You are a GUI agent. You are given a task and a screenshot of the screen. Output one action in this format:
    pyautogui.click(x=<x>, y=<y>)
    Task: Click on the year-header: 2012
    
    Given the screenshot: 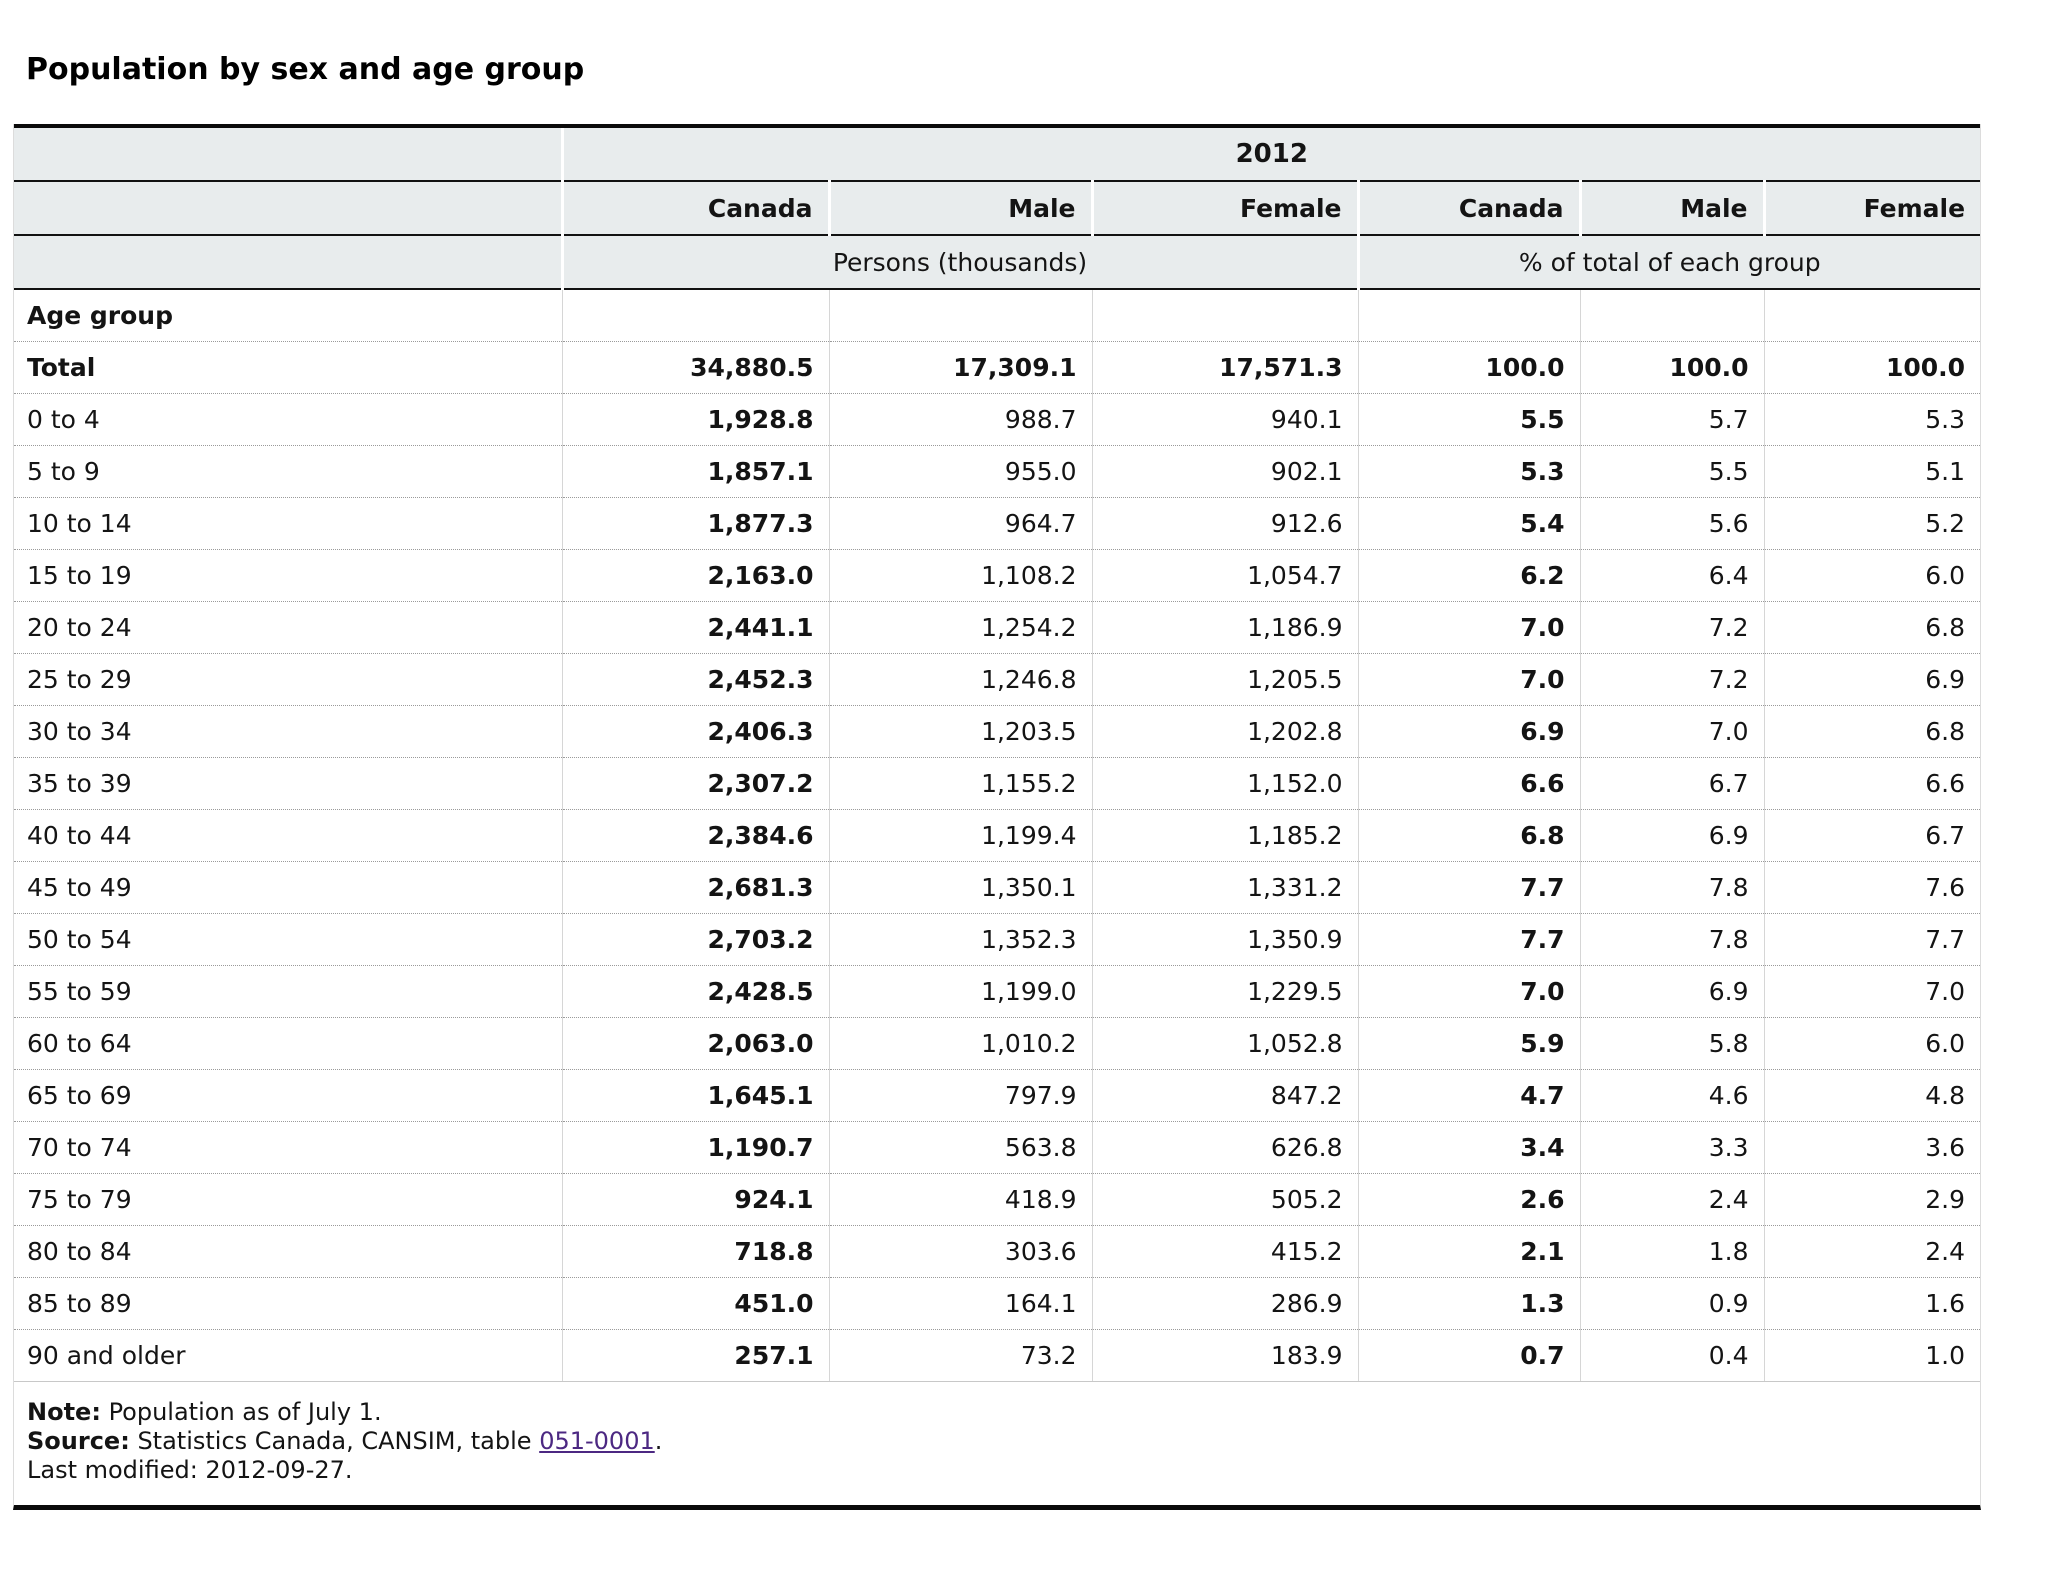 What is the action you would take?
    pyautogui.click(x=1270, y=154)
    